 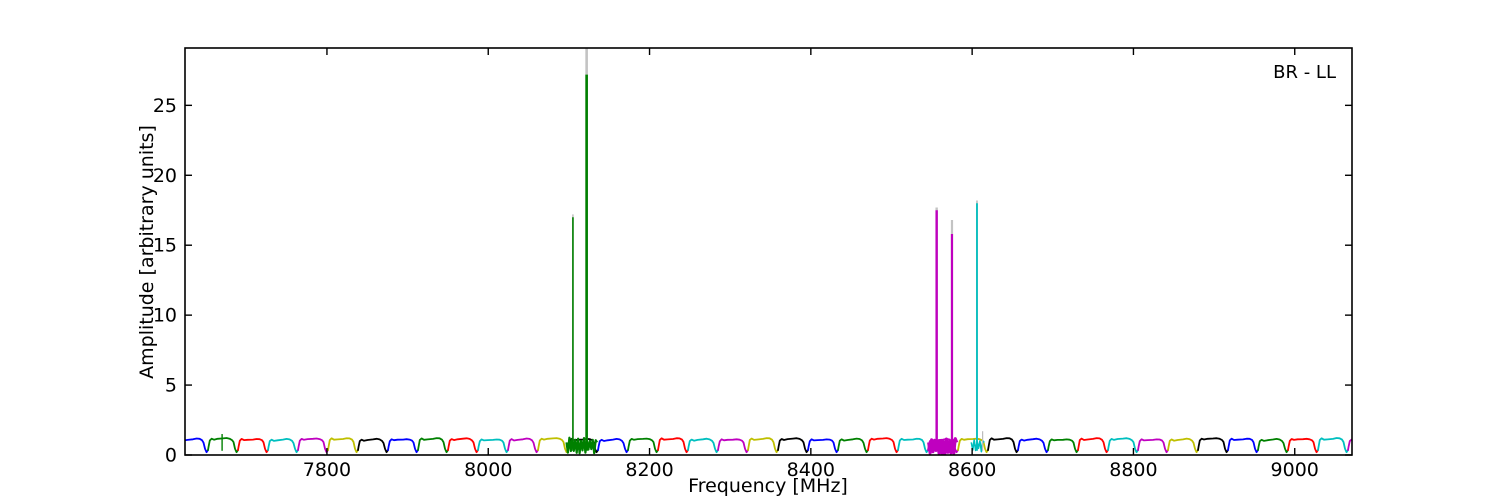 I want to click on y-tick-label: 20, so click(x=165, y=176).